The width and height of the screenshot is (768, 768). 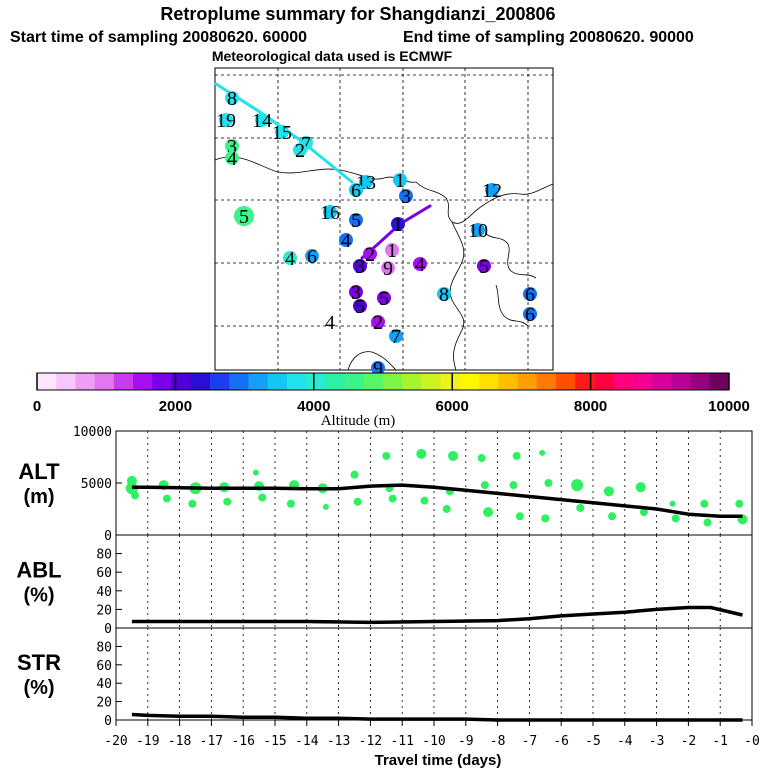 I want to click on panel-str: 80 60 40 20 0 STR(%), so click(x=385, y=678).